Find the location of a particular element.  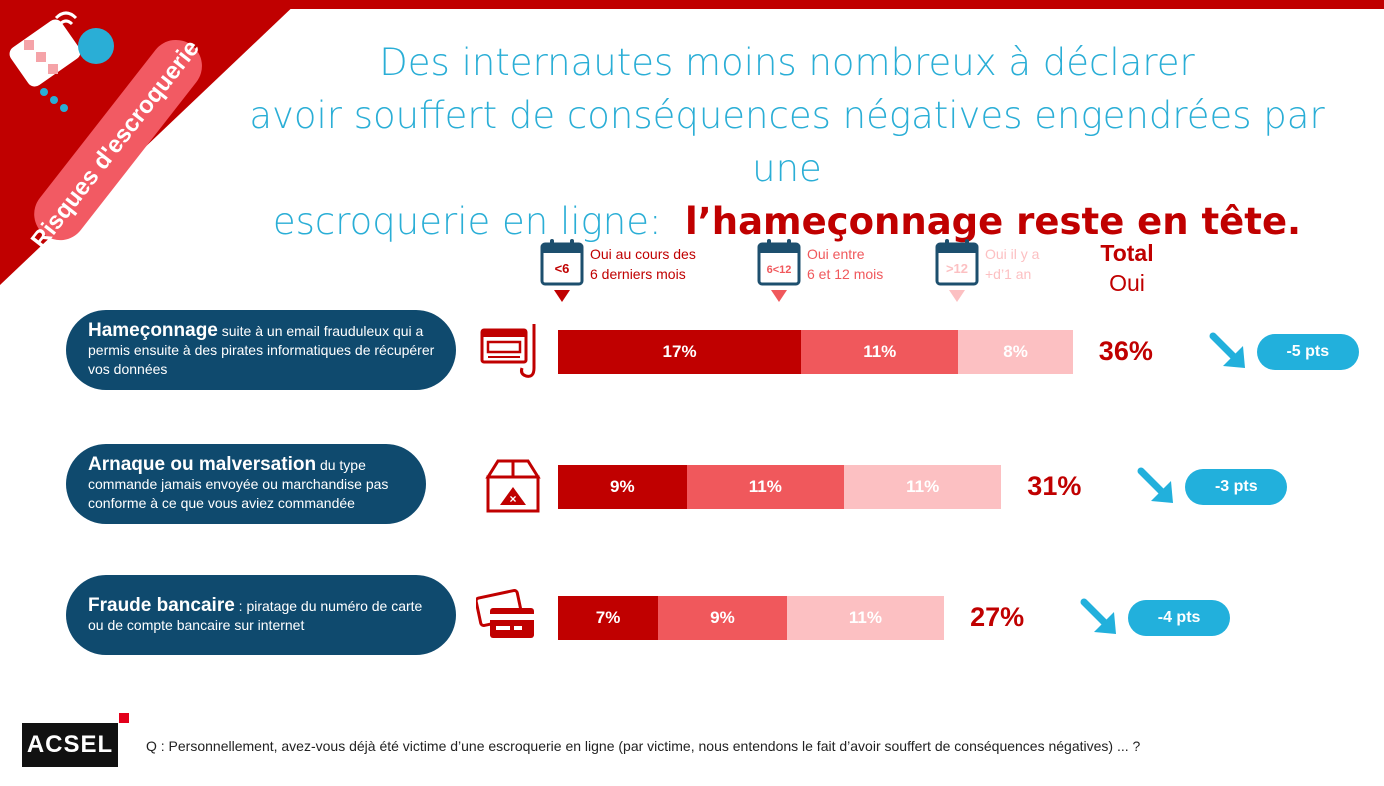

legend-label-line-1: Oui entre is located at coordinates (836, 254).